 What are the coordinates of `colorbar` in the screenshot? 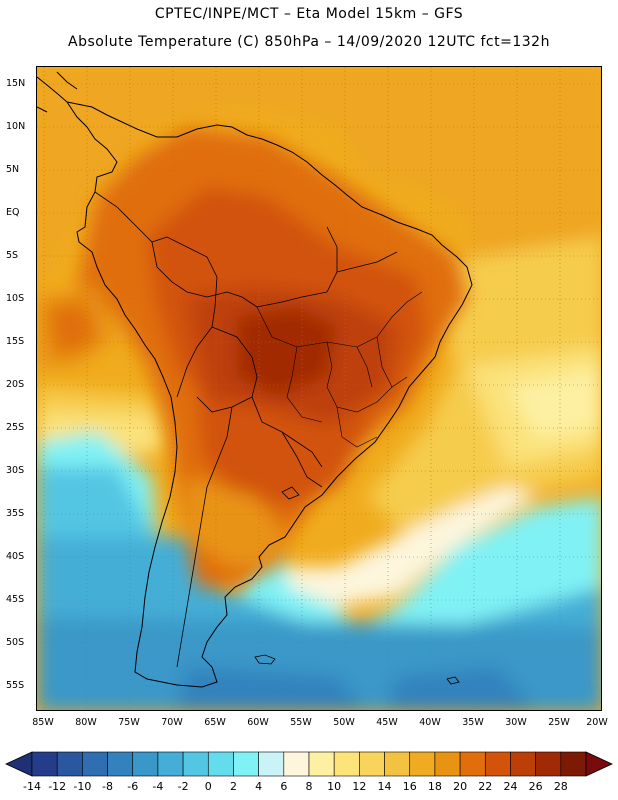 It's located at (309, 764).